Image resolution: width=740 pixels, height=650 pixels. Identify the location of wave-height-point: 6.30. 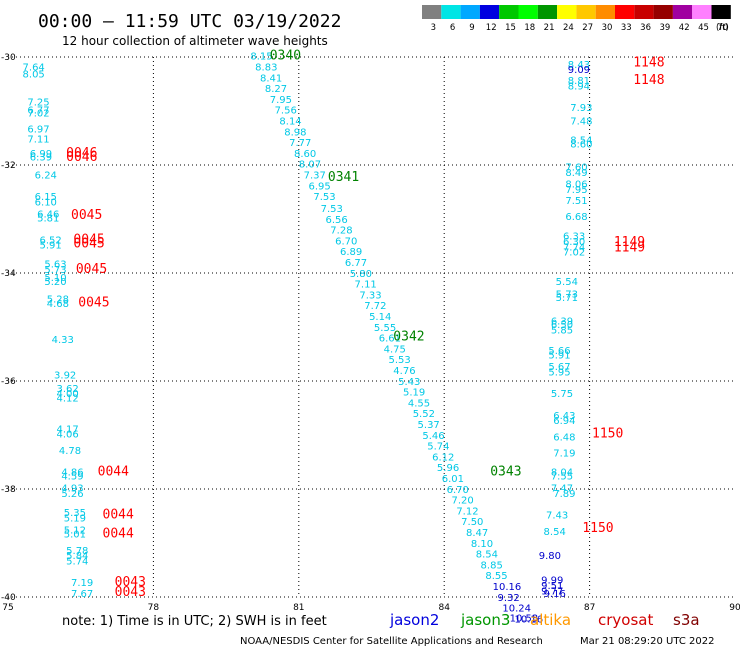
(574, 242).